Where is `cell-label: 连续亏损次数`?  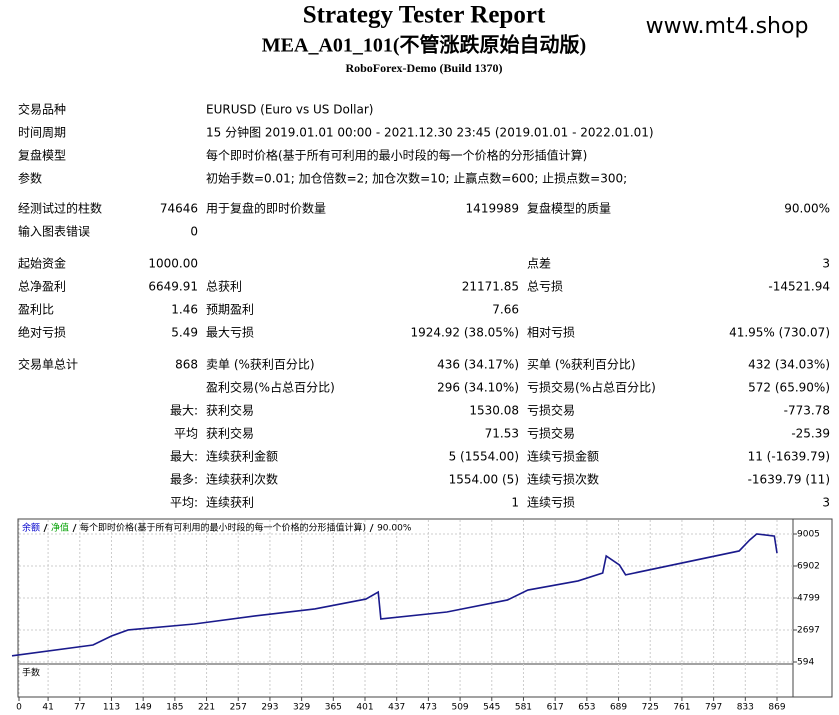
cell-label: 连续亏损次数 is located at coordinates (563, 479).